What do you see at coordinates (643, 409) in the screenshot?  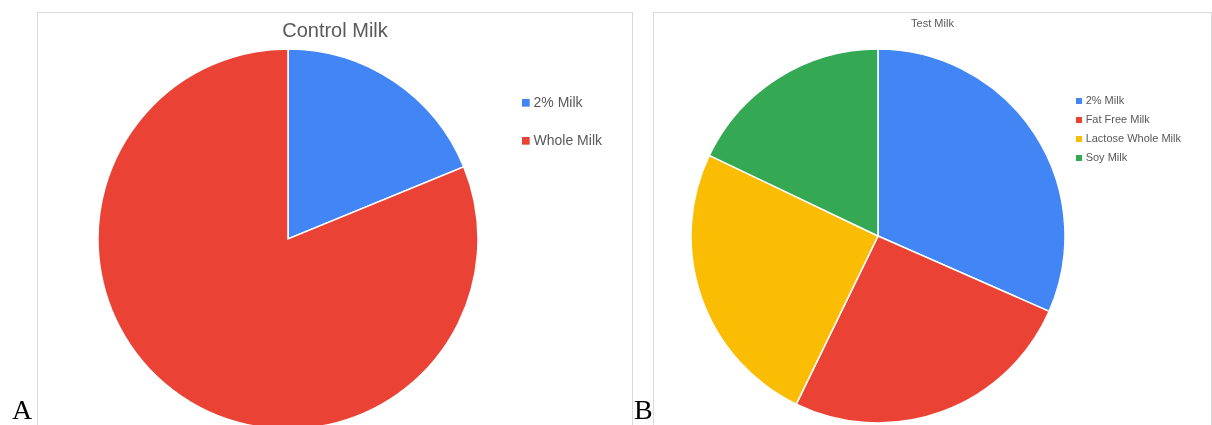 I see `text: B` at bounding box center [643, 409].